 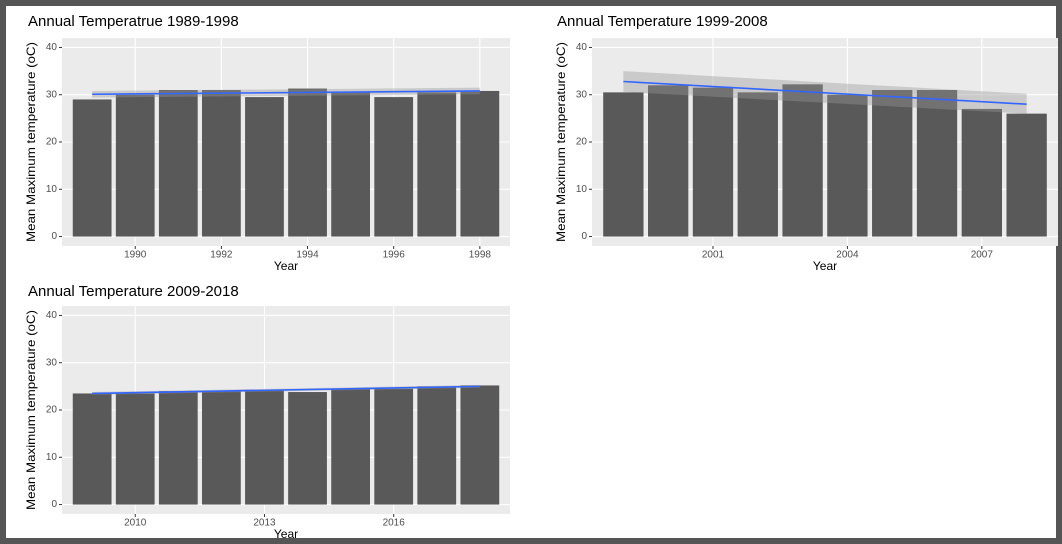 What do you see at coordinates (662, 21) in the screenshot?
I see `chart-title: Annual Temperature 1999-2008` at bounding box center [662, 21].